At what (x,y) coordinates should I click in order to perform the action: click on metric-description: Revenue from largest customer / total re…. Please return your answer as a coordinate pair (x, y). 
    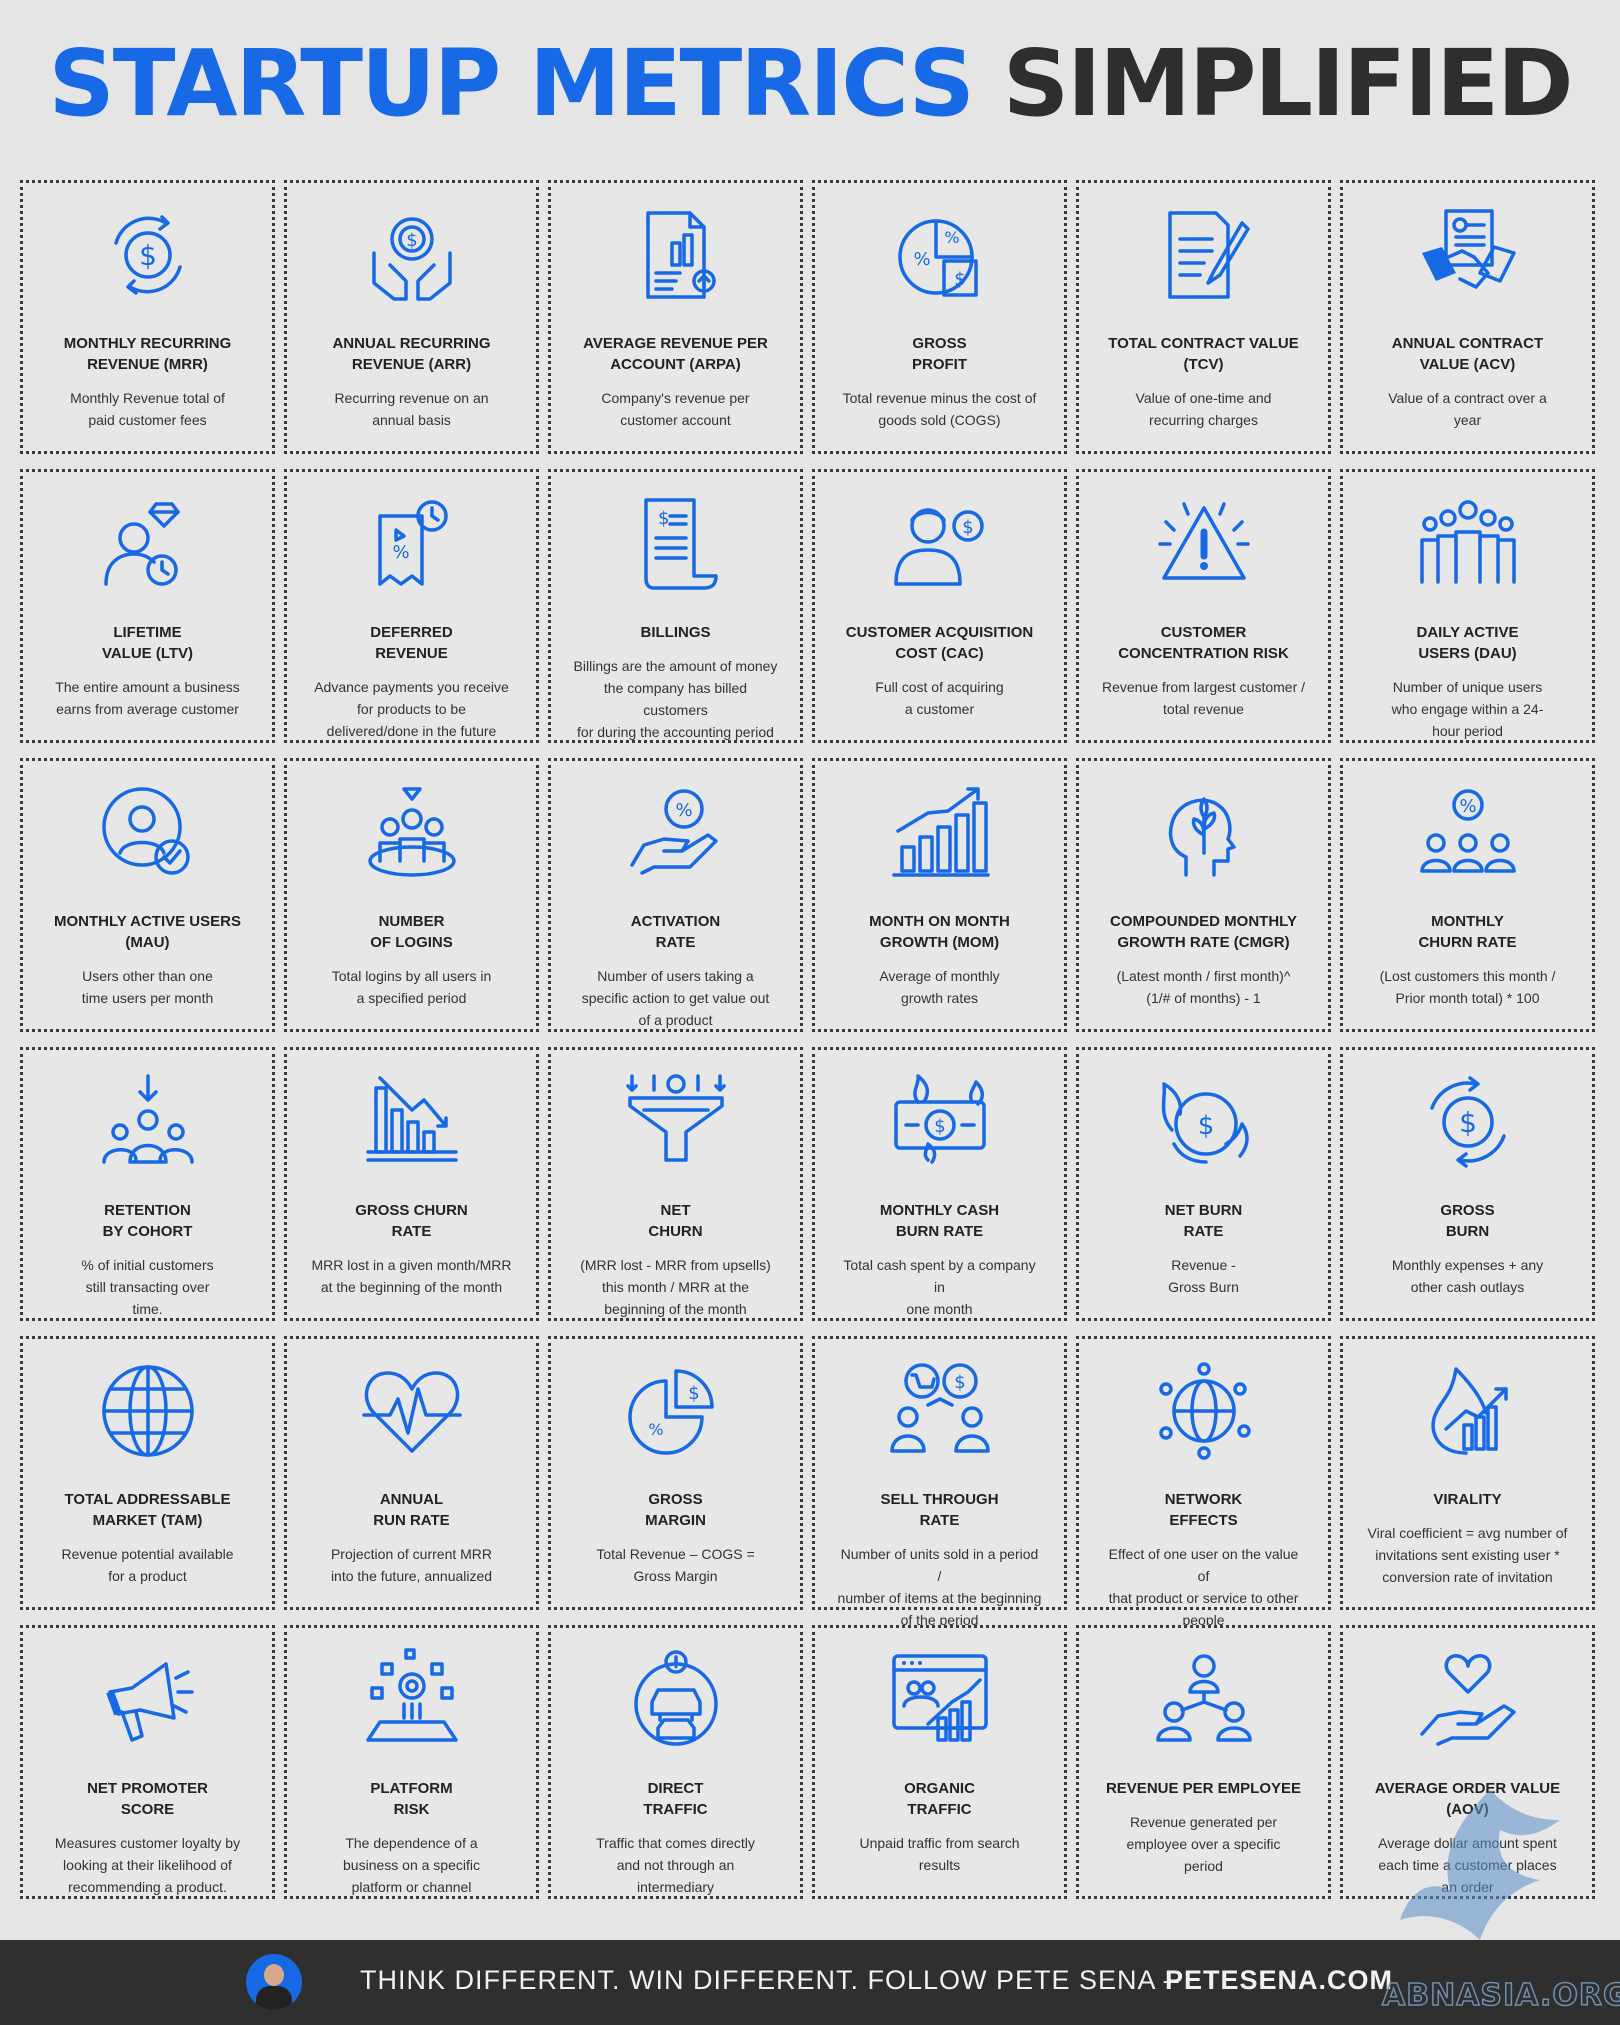
    Looking at the image, I should click on (1203, 698).